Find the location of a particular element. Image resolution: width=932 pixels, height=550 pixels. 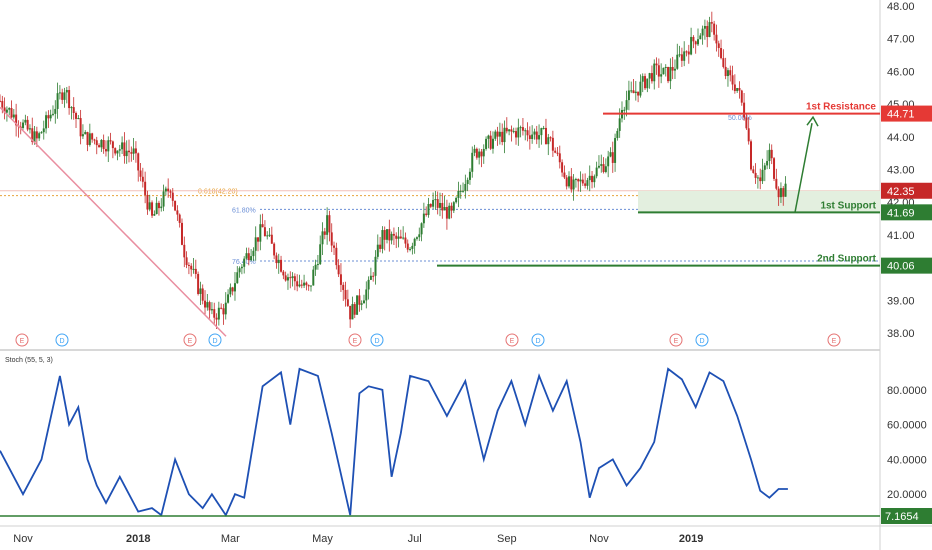

downtrend-line is located at coordinates (113, 221).